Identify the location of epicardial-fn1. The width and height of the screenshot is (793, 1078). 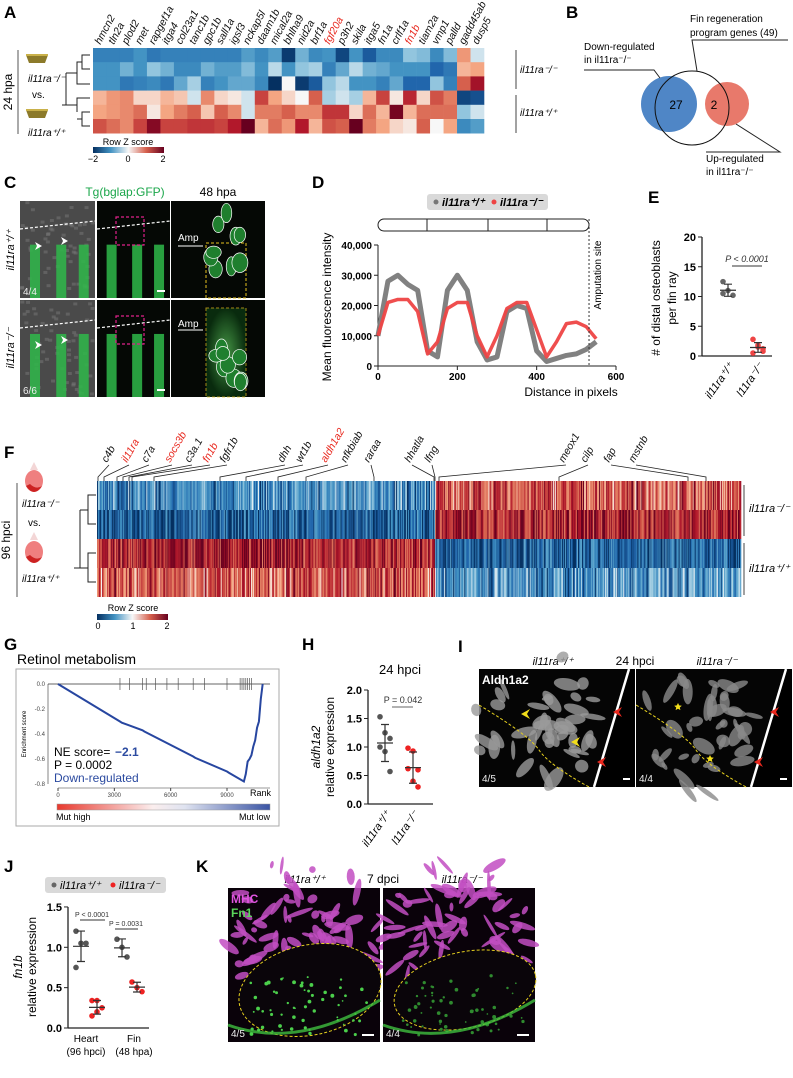
(459, 1016).